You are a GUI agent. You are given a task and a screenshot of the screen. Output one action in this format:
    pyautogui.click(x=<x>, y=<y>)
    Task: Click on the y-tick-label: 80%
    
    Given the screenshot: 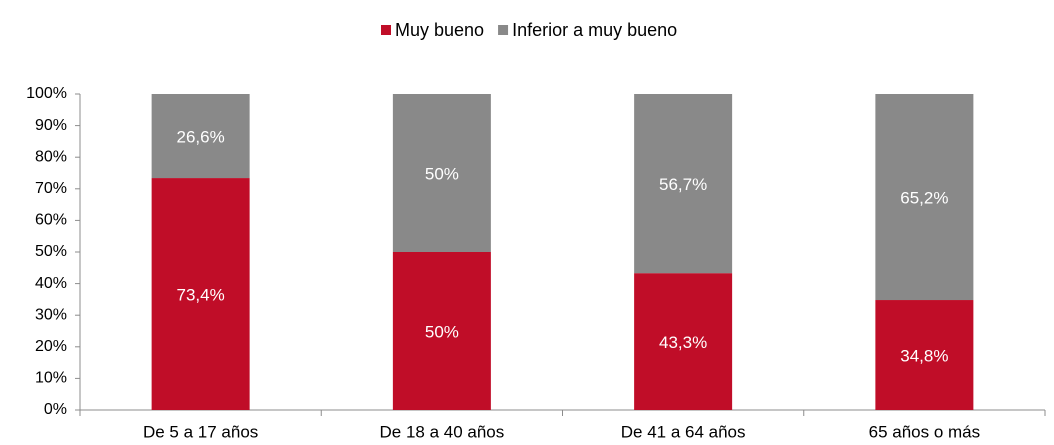 What is the action you would take?
    pyautogui.click(x=51, y=156)
    